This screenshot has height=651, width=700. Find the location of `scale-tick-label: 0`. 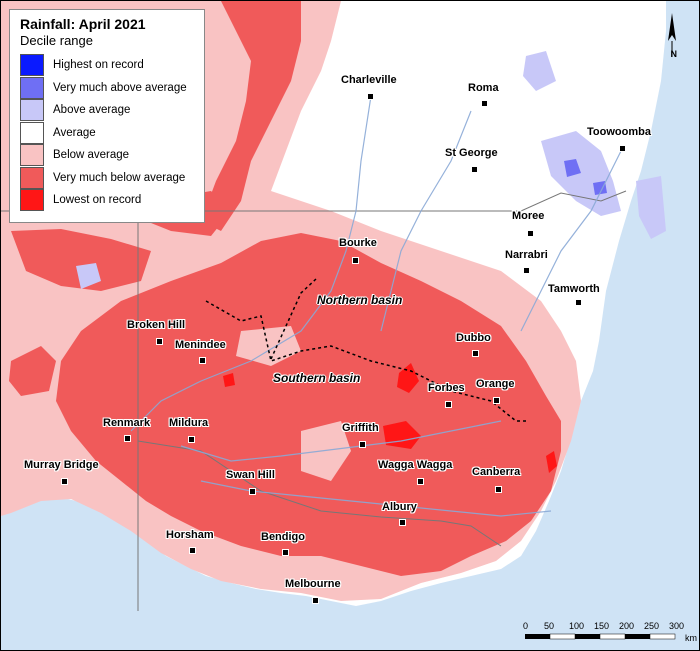

scale-tick-label: 0 is located at coordinates (526, 626).